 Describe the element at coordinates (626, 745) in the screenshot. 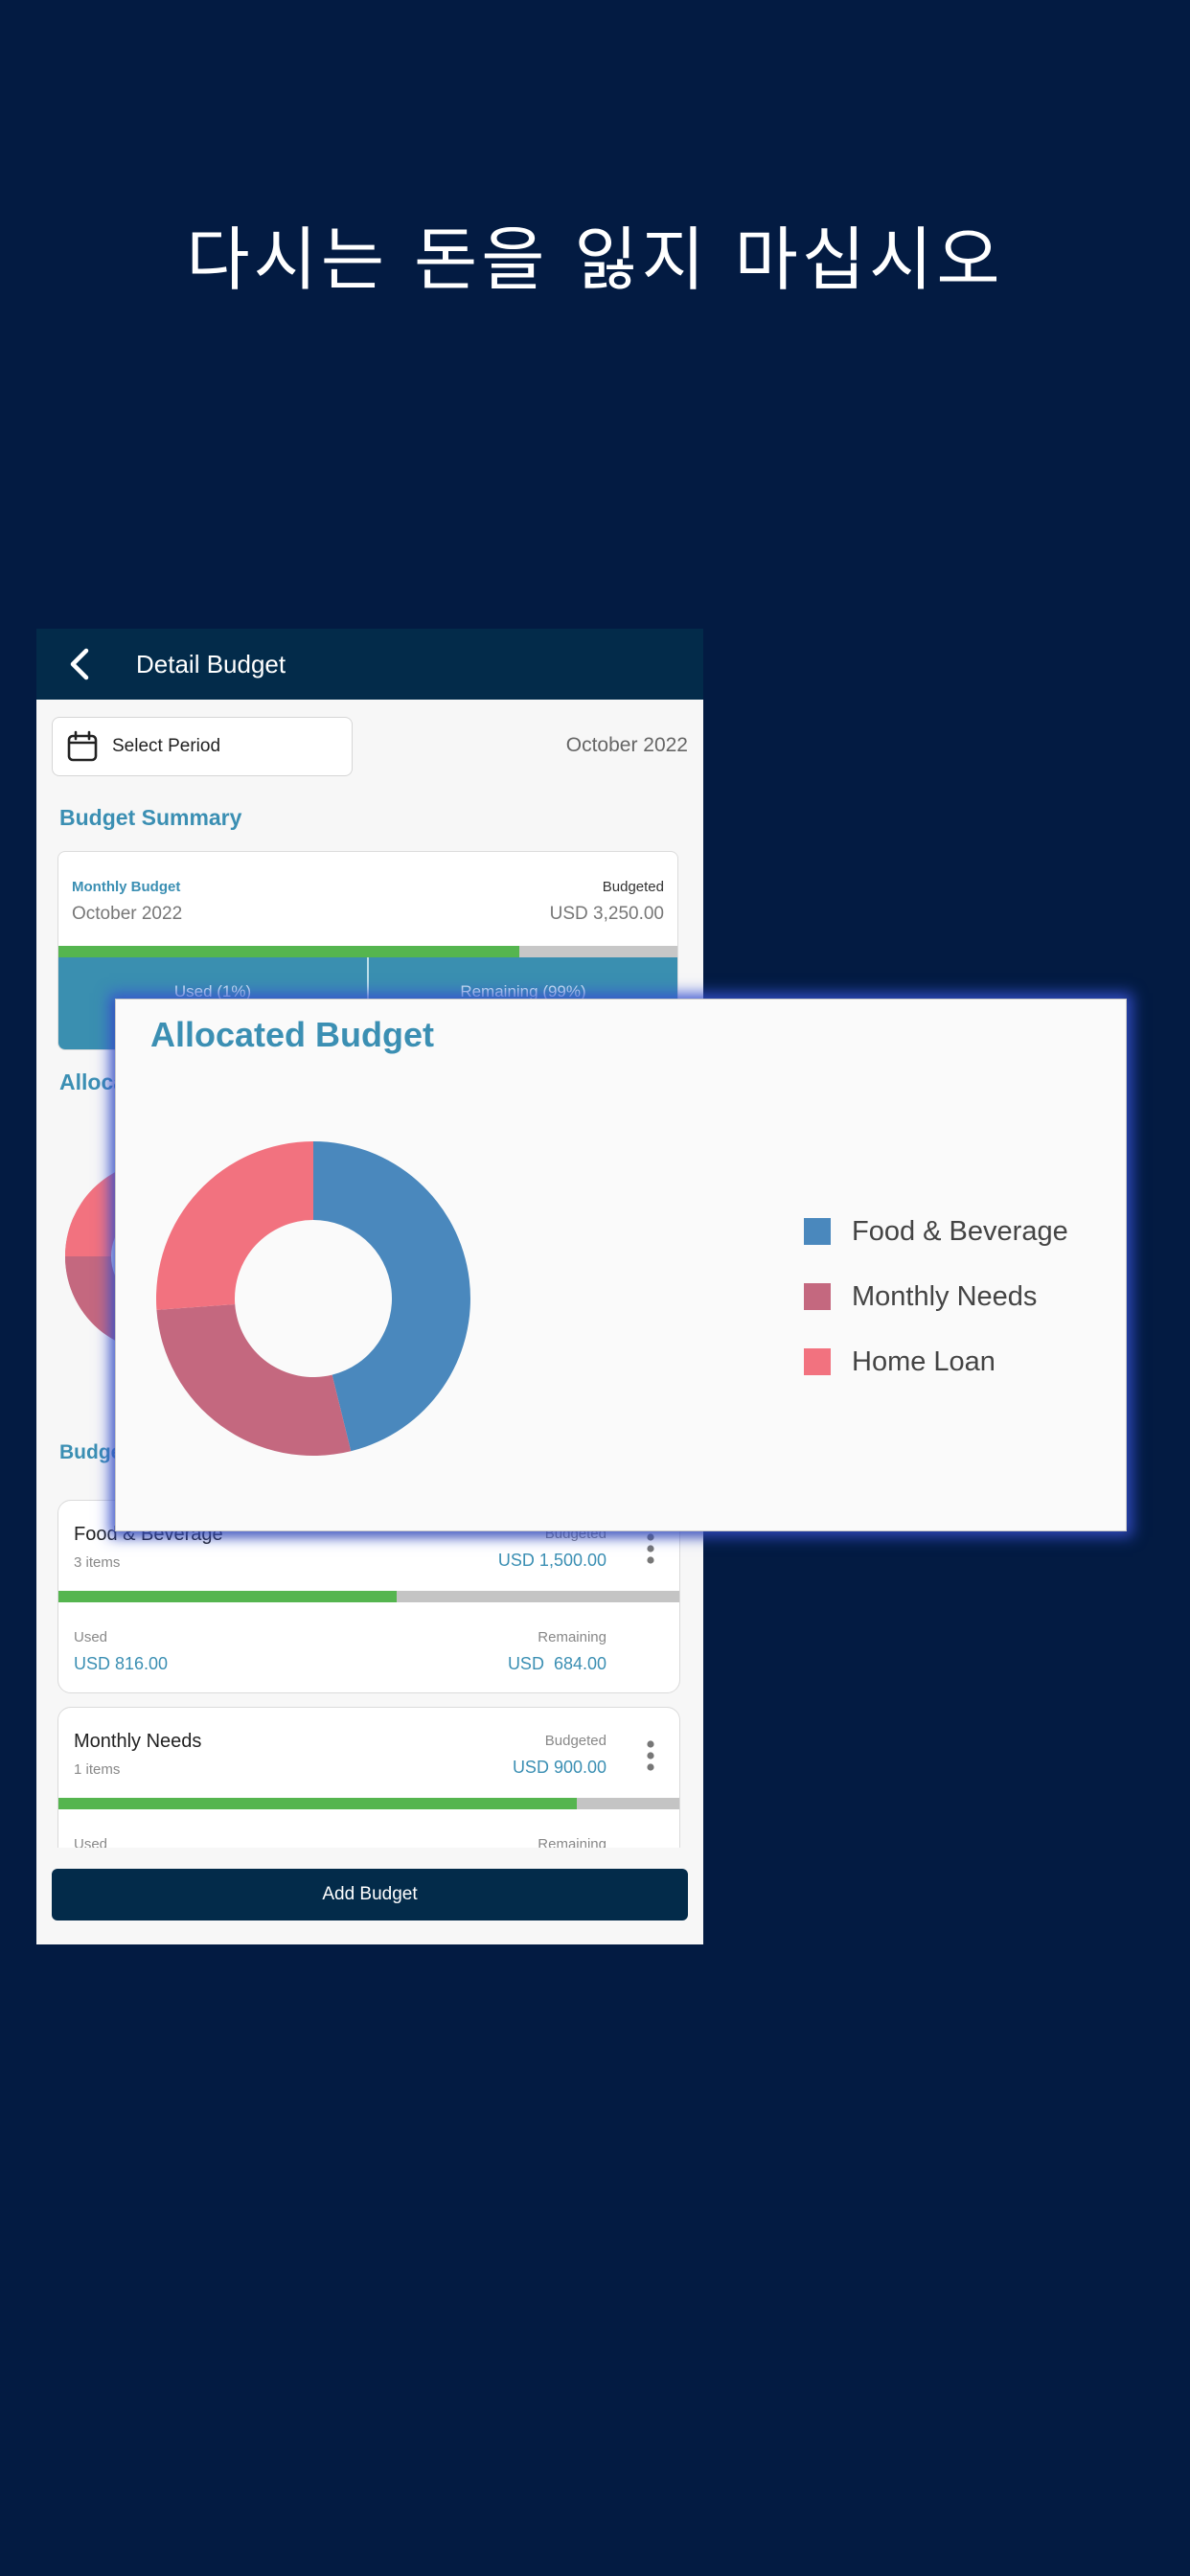

I see `selected-period: October 2022` at that location.